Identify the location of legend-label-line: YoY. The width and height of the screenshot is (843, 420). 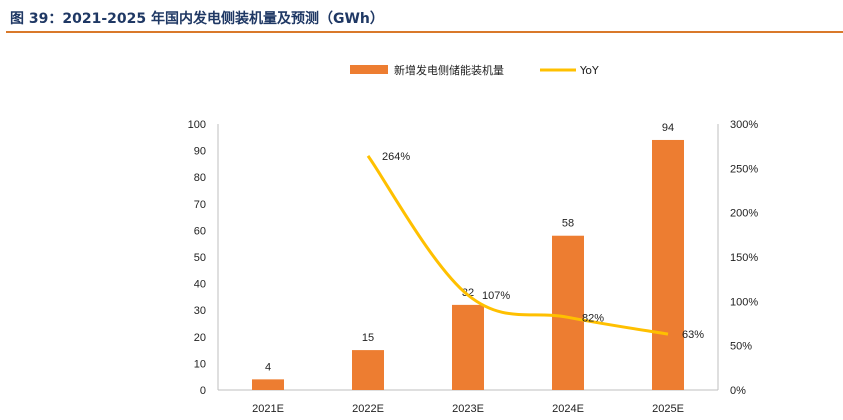
(589, 70).